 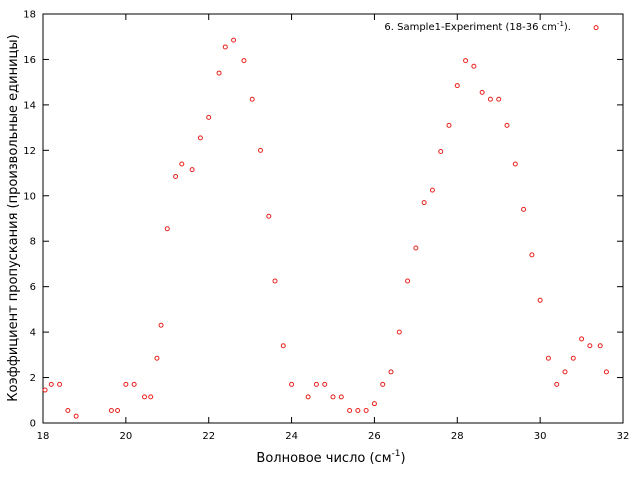 What do you see at coordinates (33, 424) in the screenshot?
I see `y-tick-label: 0` at bounding box center [33, 424].